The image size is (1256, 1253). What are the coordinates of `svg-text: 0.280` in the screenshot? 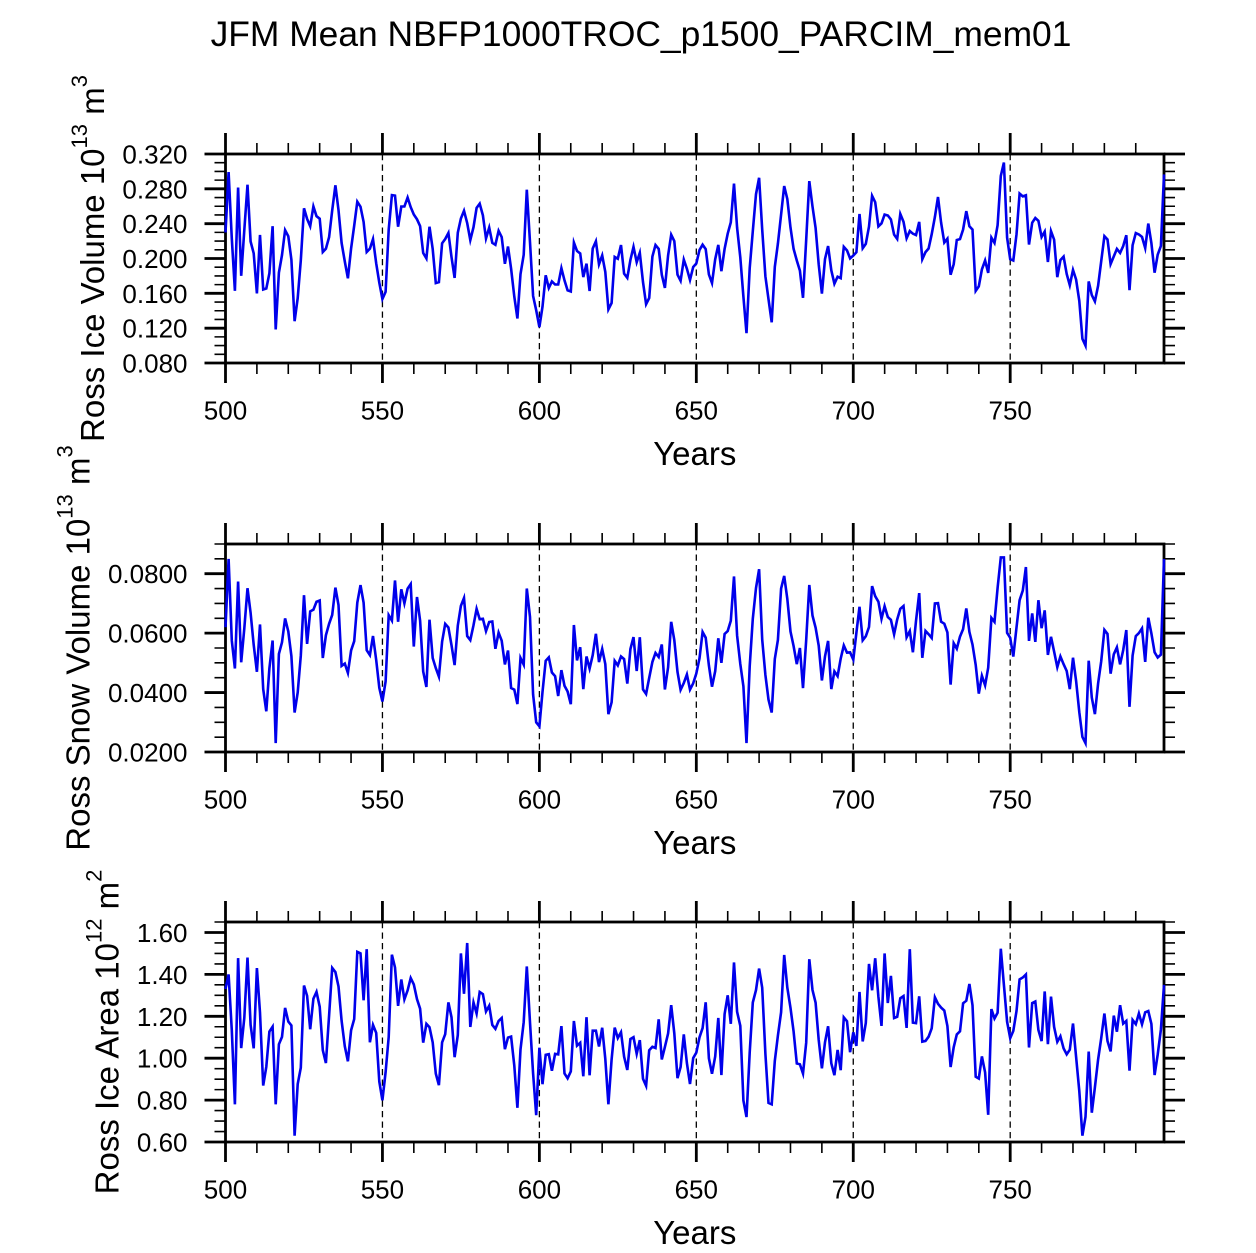 It's located at (154, 189).